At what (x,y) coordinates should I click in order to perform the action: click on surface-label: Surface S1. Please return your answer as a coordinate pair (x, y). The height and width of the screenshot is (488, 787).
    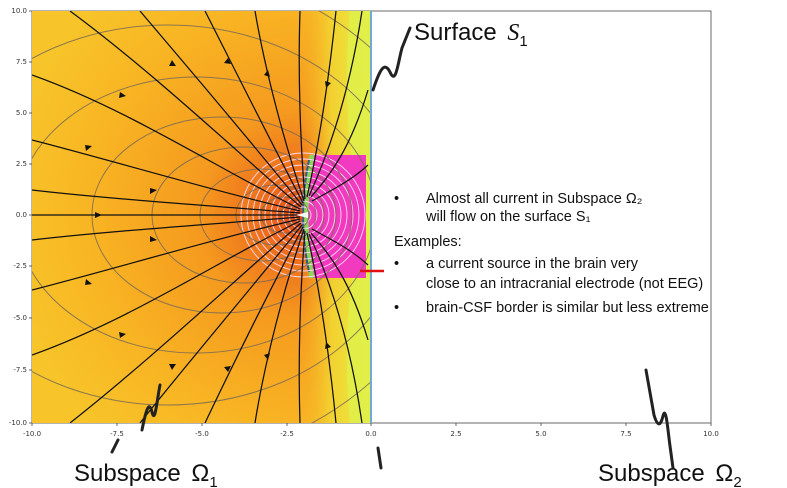
    Looking at the image, I should click on (471, 34).